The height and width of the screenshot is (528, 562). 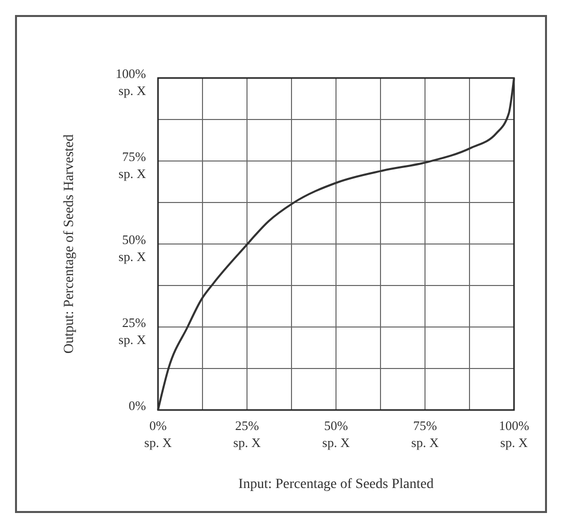 What do you see at coordinates (336, 484) in the screenshot?
I see `x-axis-title: Input: Percentage of Seeds Planted` at bounding box center [336, 484].